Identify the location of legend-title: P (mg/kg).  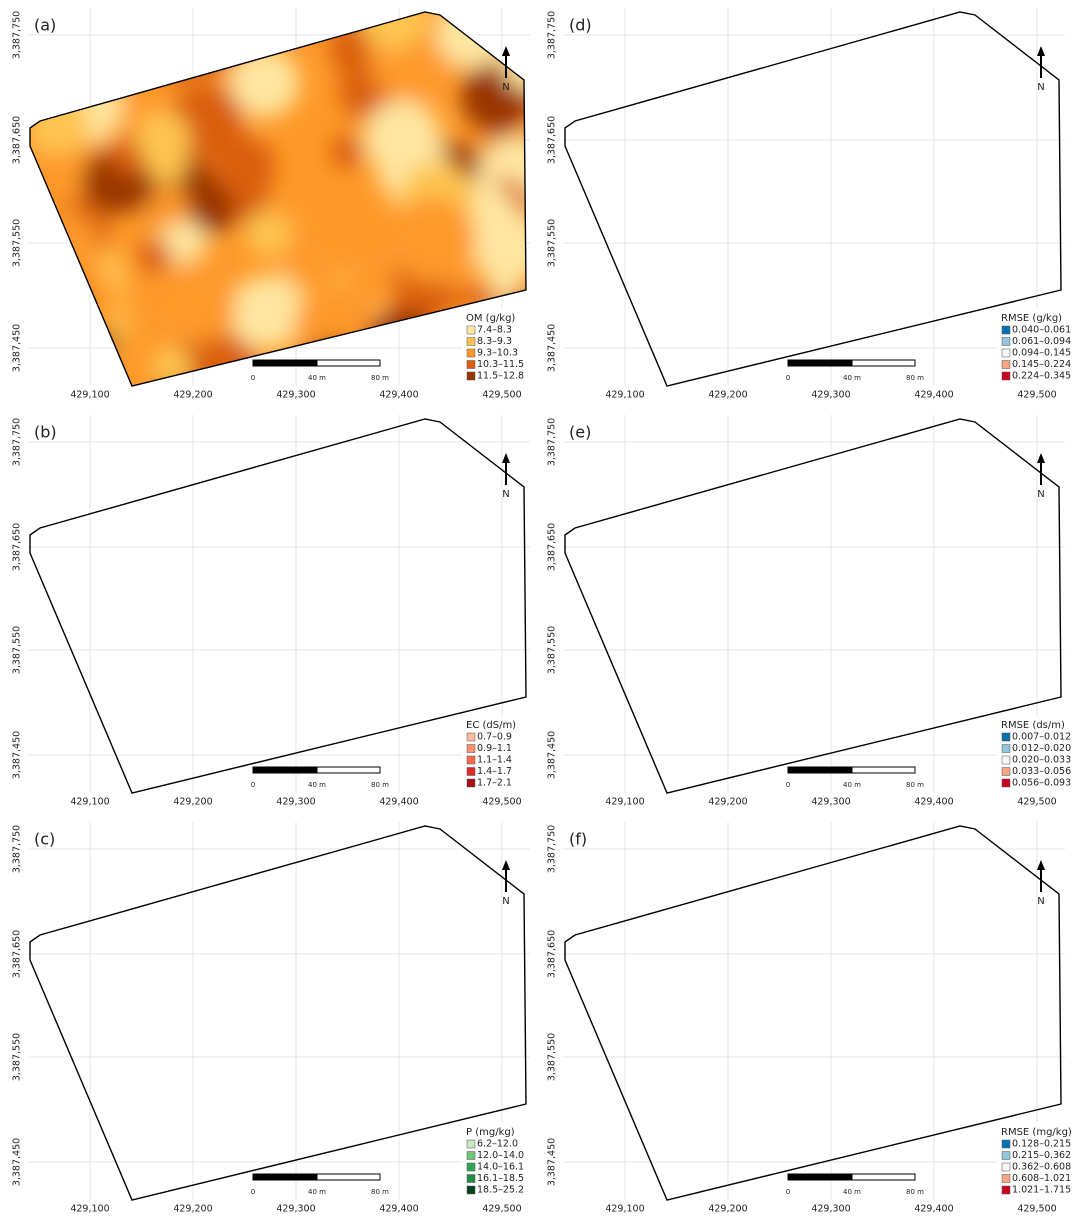
(490, 1132).